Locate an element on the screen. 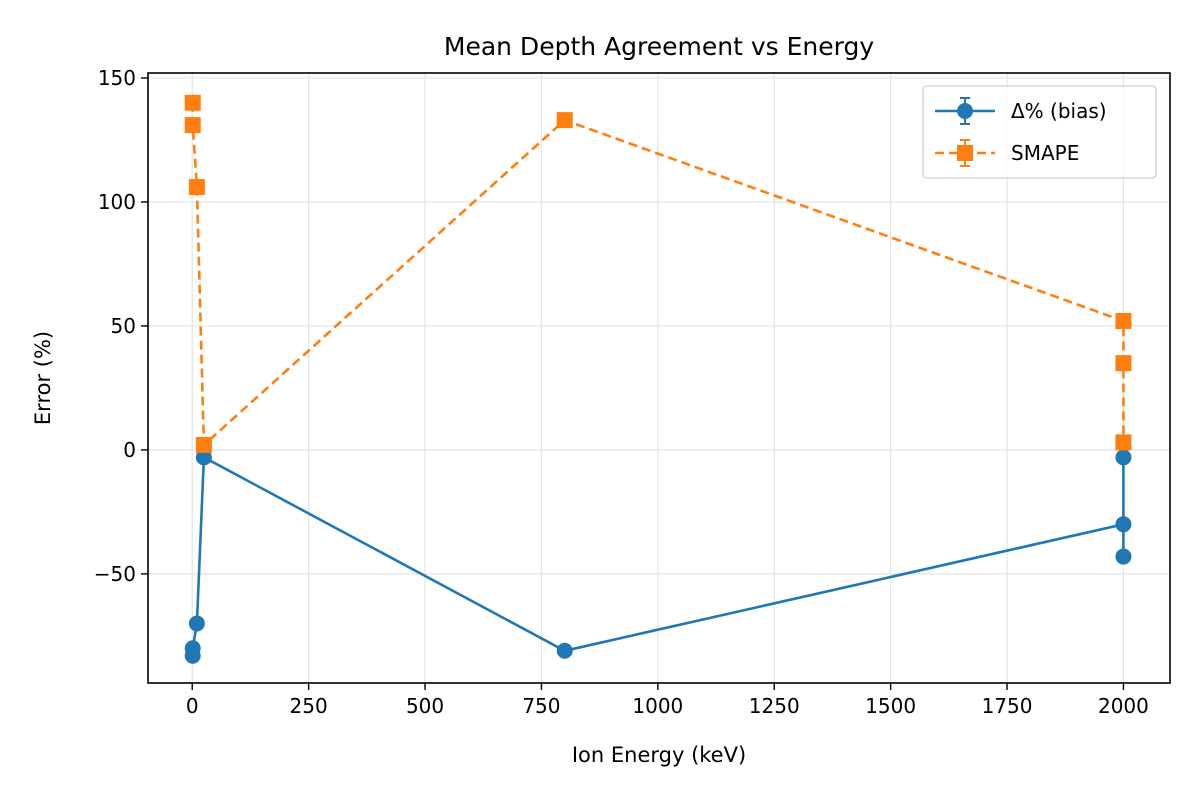 The image size is (1200, 800). y-tick-label: 100 is located at coordinates (117, 202).